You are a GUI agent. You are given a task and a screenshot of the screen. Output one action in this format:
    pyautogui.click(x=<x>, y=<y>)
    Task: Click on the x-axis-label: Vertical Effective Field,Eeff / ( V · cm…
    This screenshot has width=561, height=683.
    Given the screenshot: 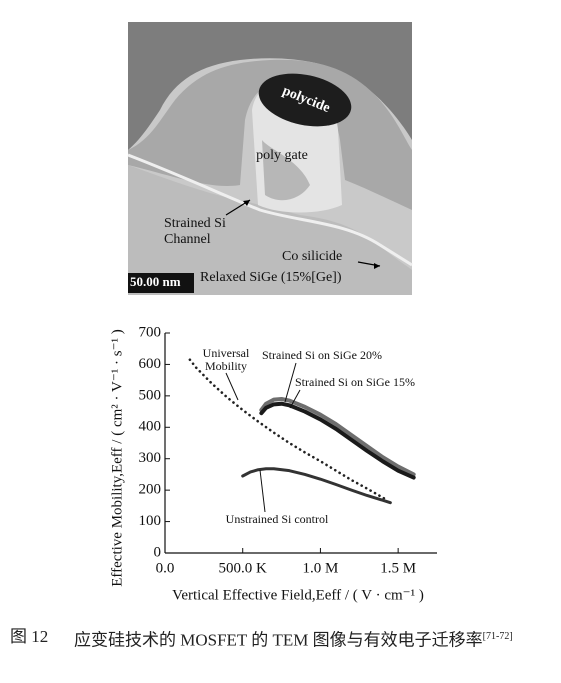 What is the action you would take?
    pyautogui.click(x=298, y=595)
    